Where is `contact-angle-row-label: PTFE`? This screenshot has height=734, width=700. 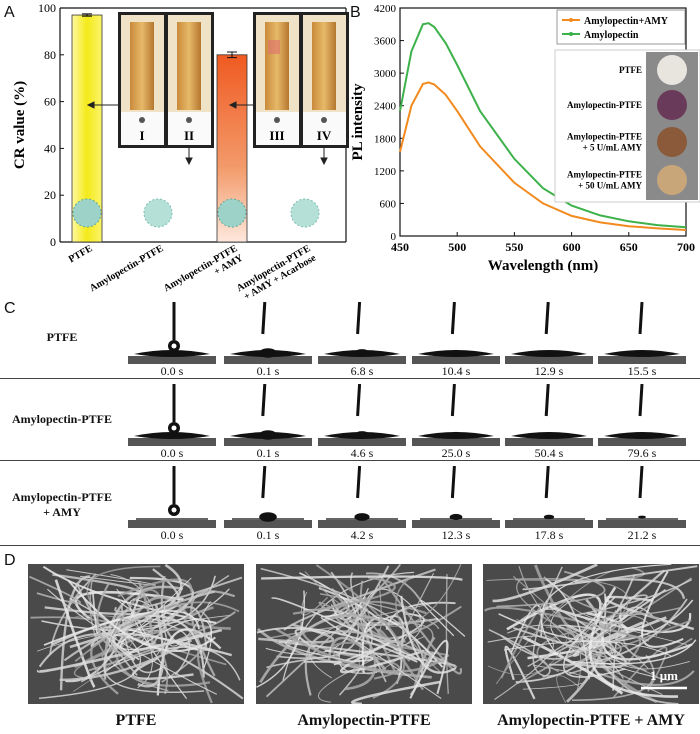
contact-angle-row-label: PTFE is located at coordinates (62, 337).